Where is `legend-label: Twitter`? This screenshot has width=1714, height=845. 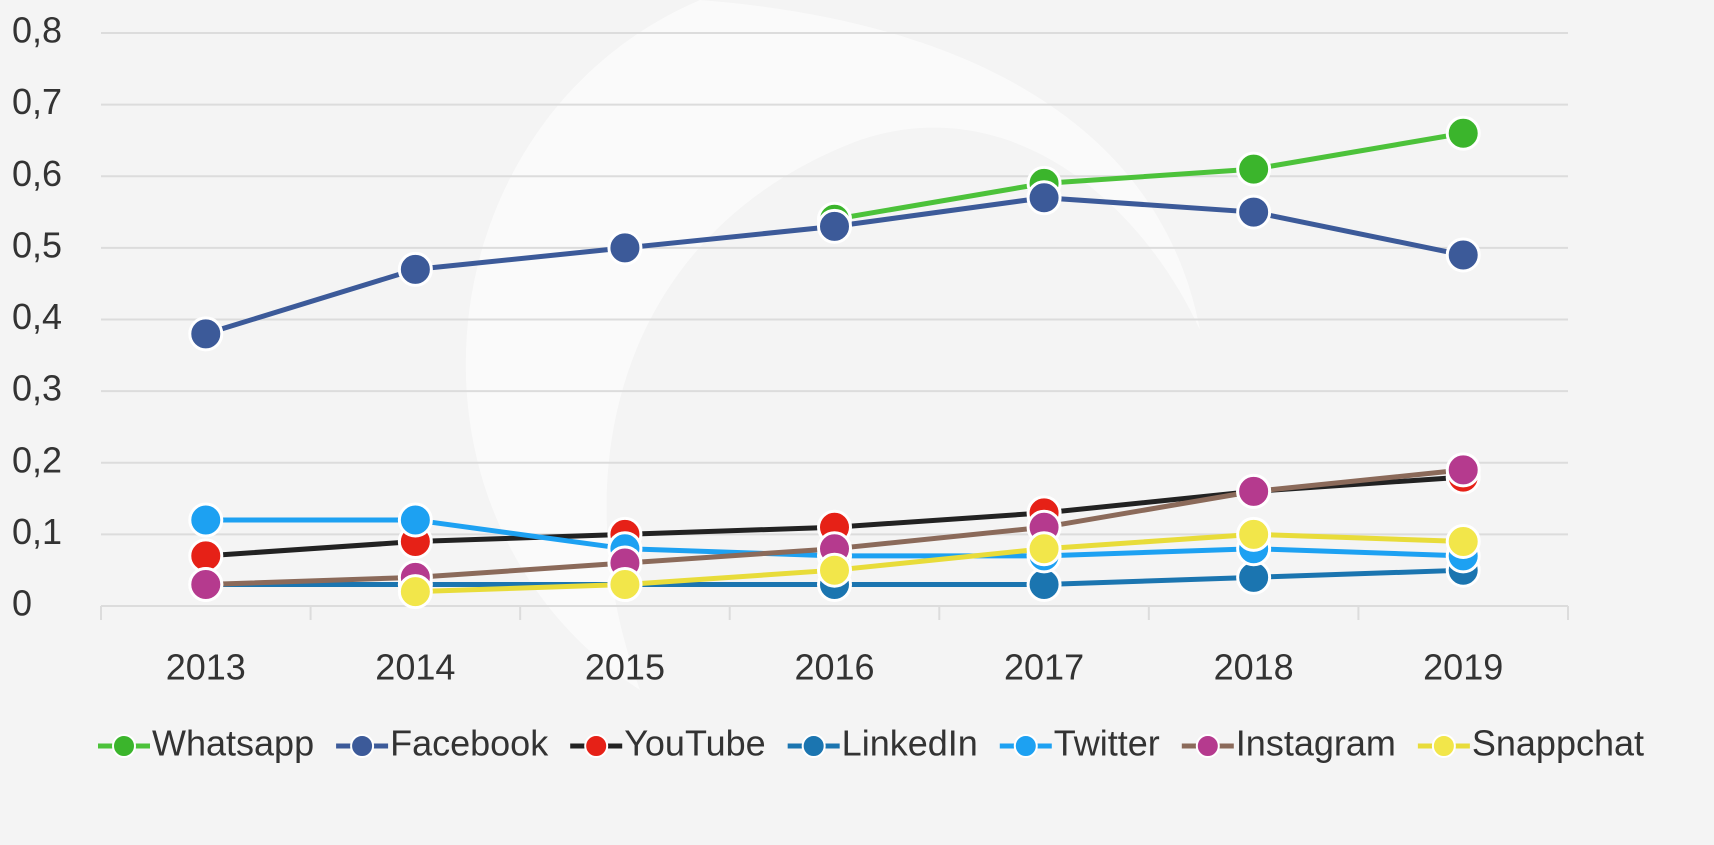
legend-label: Twitter is located at coordinates (1107, 743).